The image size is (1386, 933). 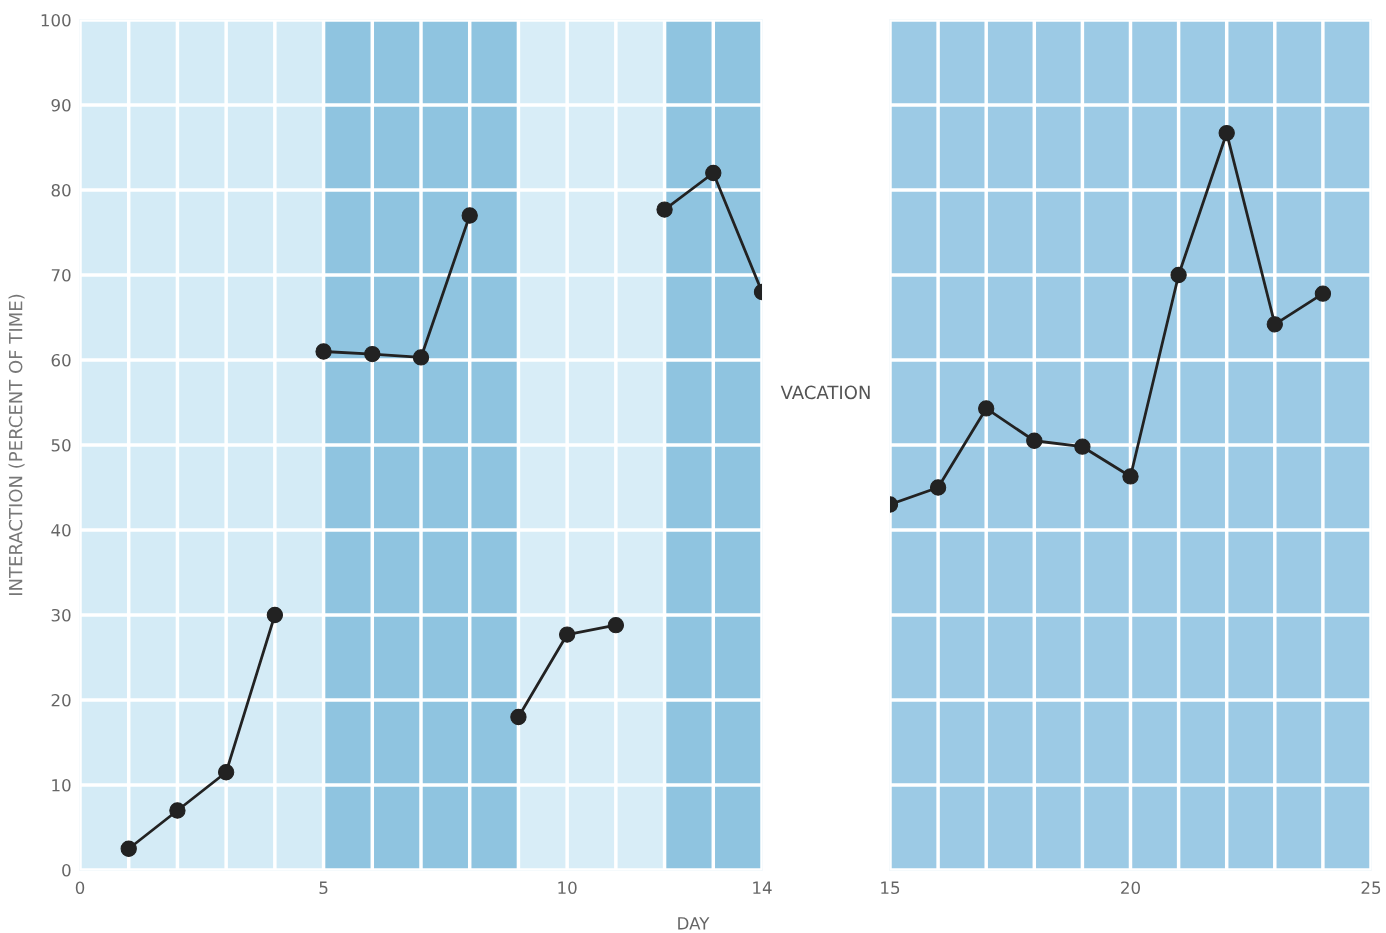 What do you see at coordinates (1130, 888) in the screenshot?
I see `x-tick-label: 20` at bounding box center [1130, 888].